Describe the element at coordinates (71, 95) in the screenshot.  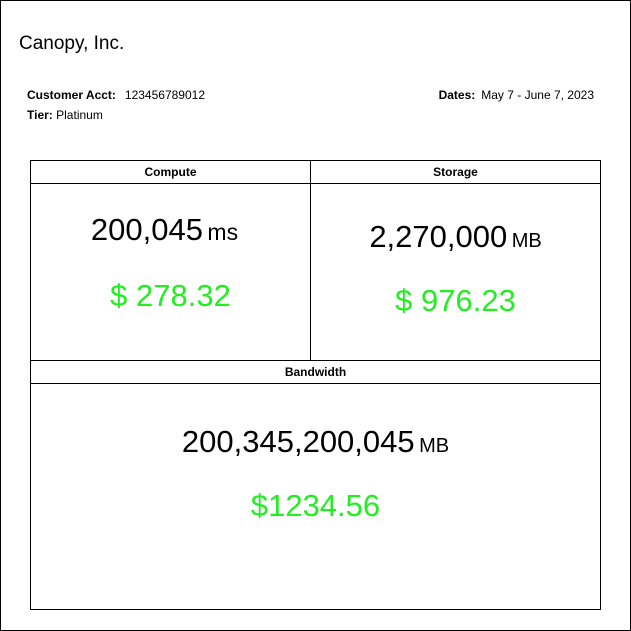
I see `customer-acct-label: Customer Acct:` at that location.